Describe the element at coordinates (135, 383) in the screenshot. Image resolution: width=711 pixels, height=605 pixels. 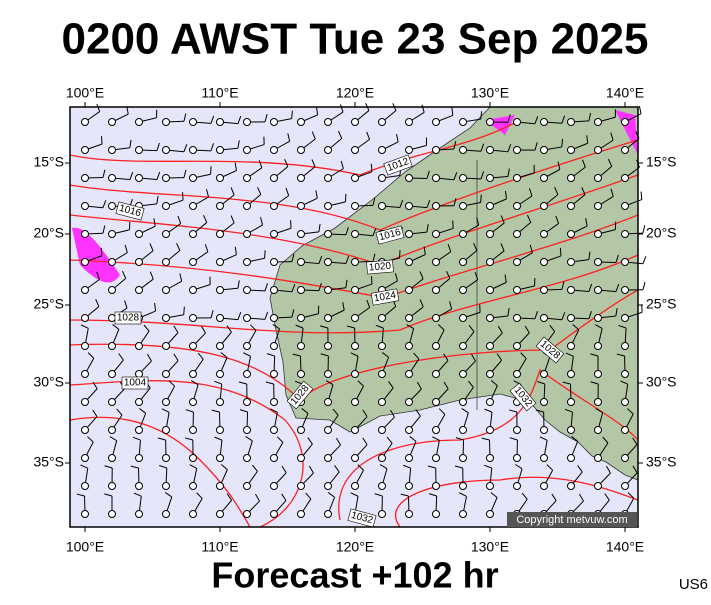
I see `isobar-label: 1004` at that location.